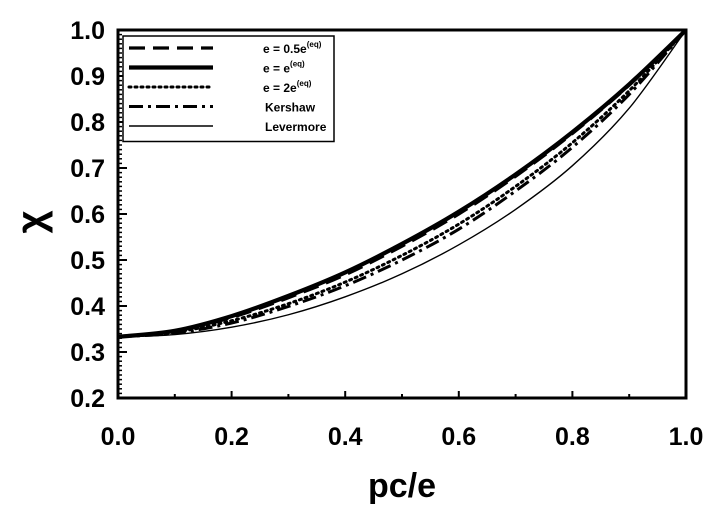 The height and width of the screenshot is (526, 727). I want to click on legend-label-5: Levermore, so click(296, 127).